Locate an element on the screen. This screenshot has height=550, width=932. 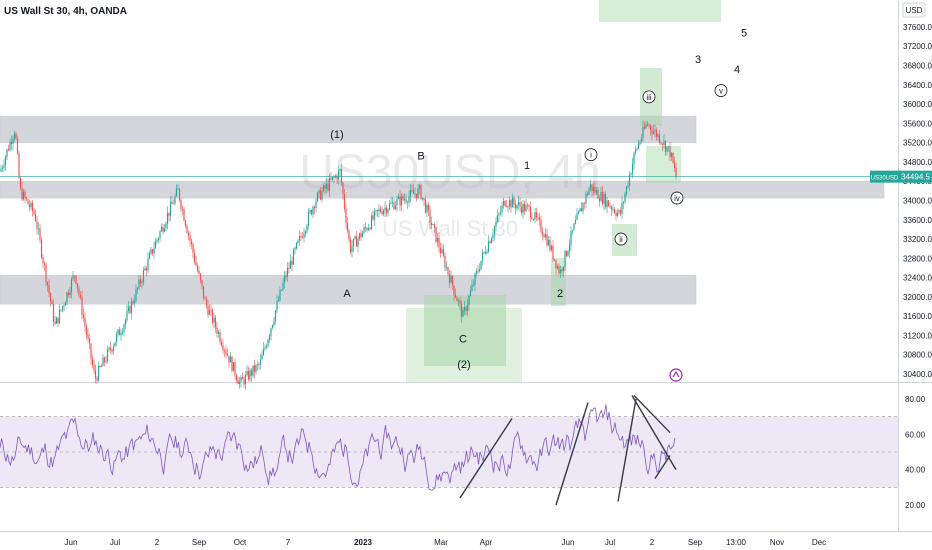
price-tick-label: 33200.0 is located at coordinates (917, 239).